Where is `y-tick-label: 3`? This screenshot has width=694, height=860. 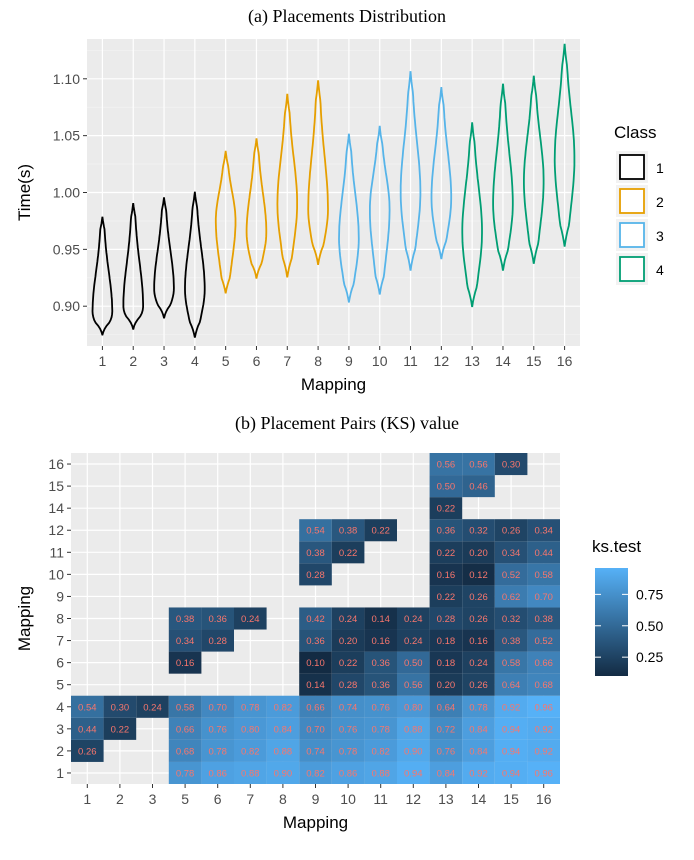 y-tick-label: 3 is located at coordinates (60, 729).